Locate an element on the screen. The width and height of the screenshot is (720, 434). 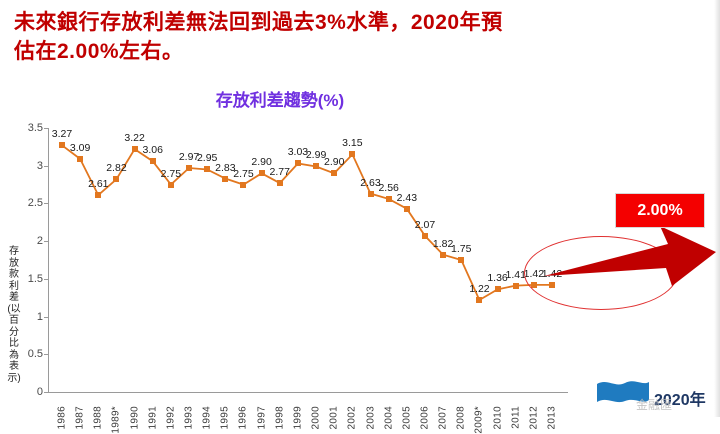
data-point-label: 2.07 is located at coordinates (425, 224).